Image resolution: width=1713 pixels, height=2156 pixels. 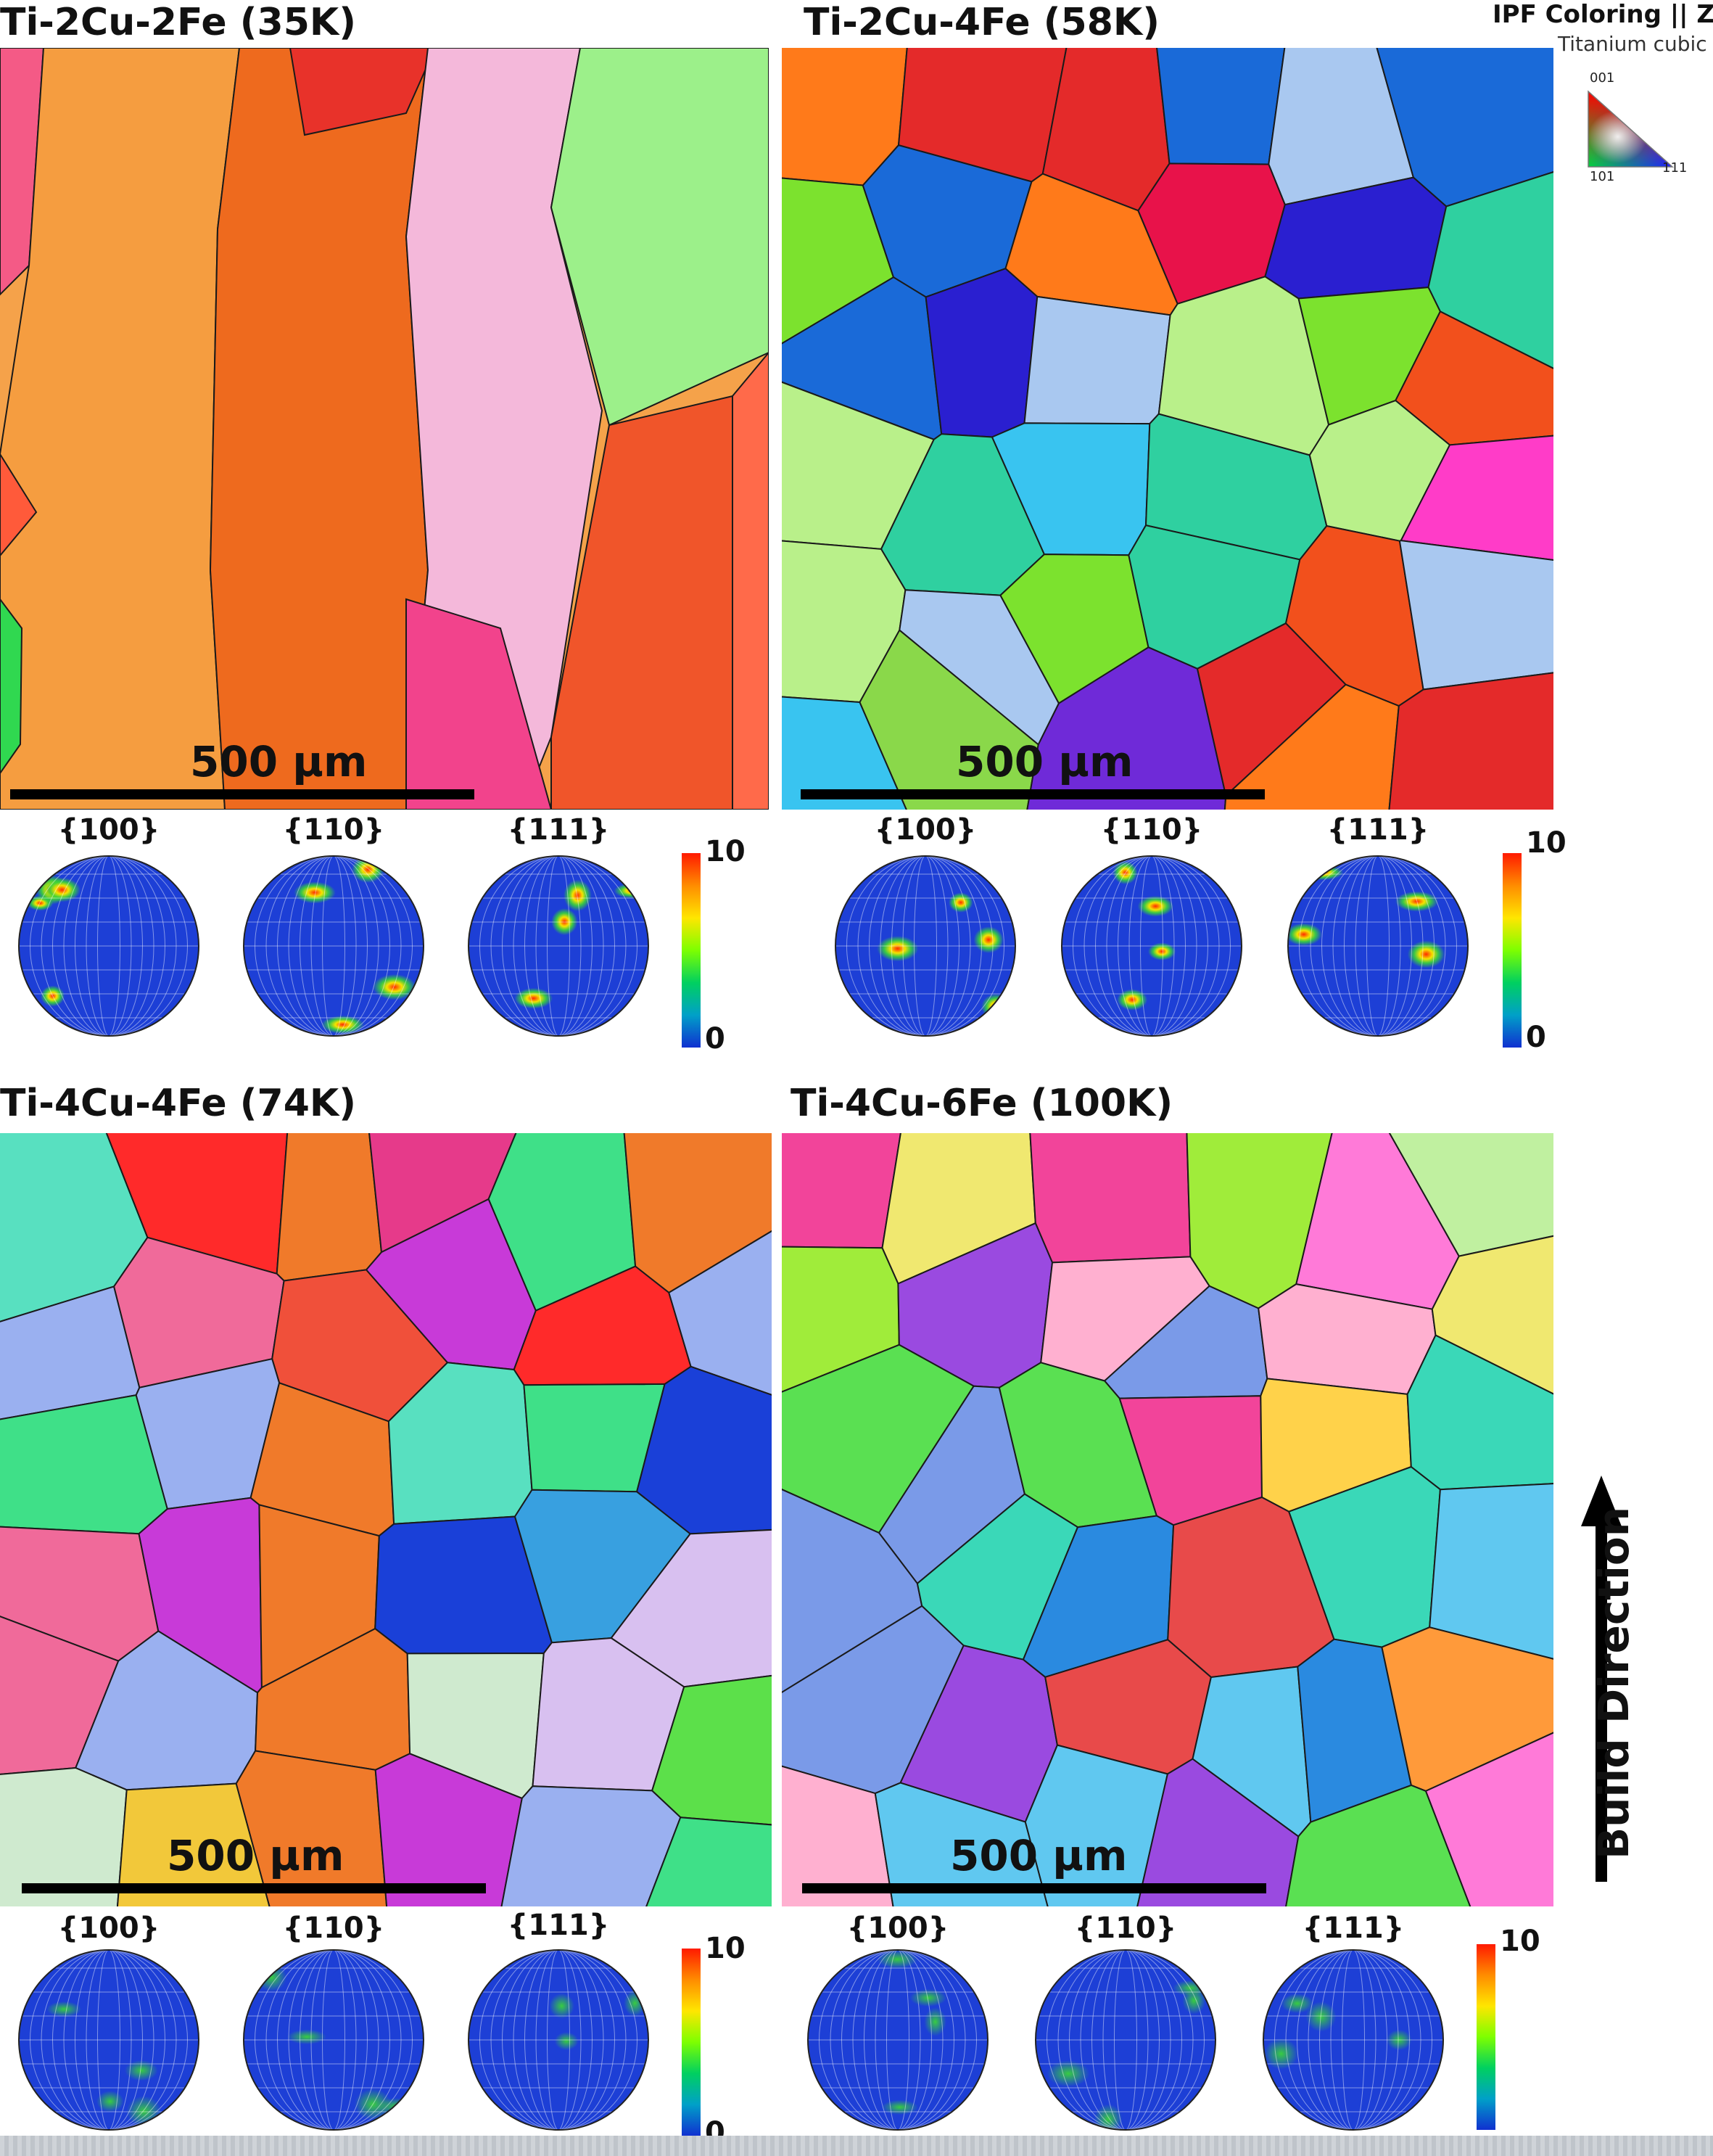 What do you see at coordinates (857, 2146) in the screenshot?
I see `image-bottom-strip` at bounding box center [857, 2146].